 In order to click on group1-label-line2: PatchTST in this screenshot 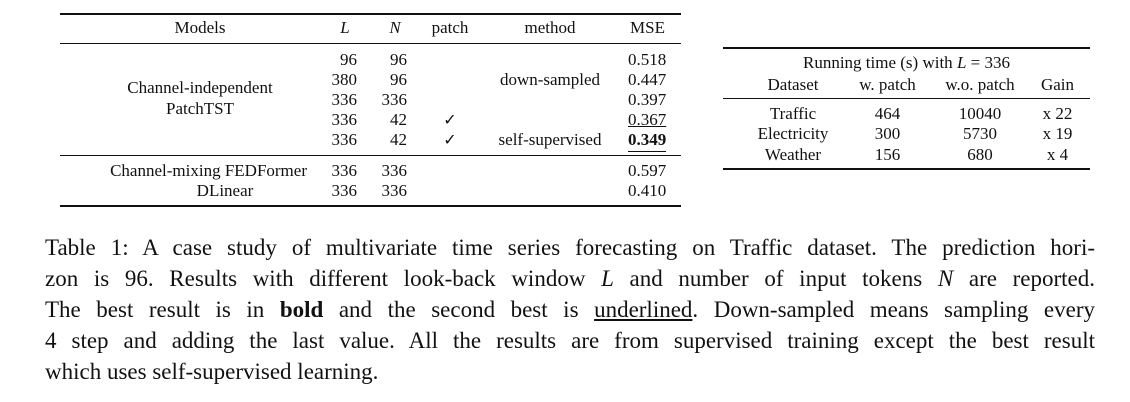, I will do `click(200, 108)`.